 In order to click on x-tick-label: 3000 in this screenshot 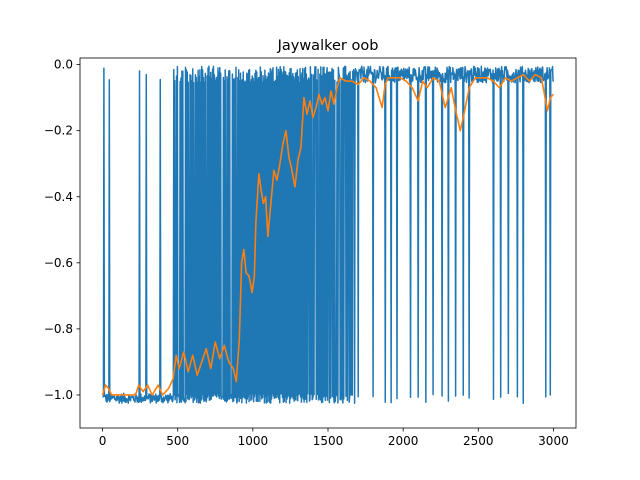, I will do `click(553, 441)`.